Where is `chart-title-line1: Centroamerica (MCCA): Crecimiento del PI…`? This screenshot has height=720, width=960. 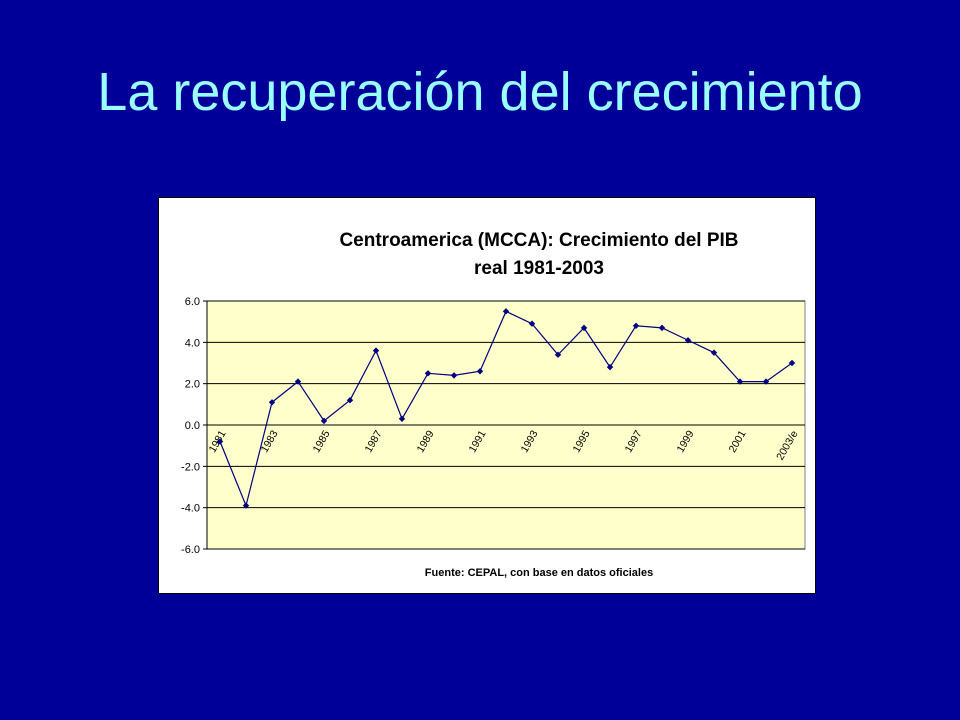 chart-title-line1: Centroamerica (MCCA): Crecimiento del PI… is located at coordinates (538, 240).